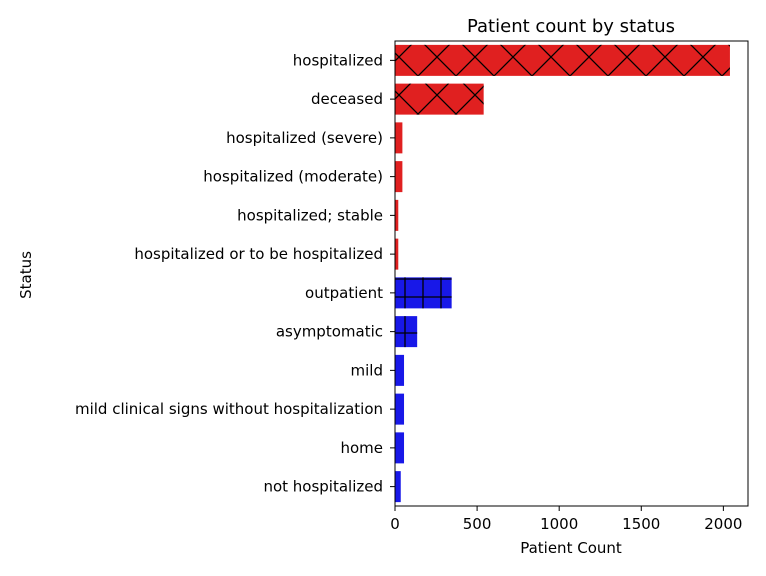  What do you see at coordinates (559, 524) in the screenshot?
I see `x-tick-label: 1000` at bounding box center [559, 524].